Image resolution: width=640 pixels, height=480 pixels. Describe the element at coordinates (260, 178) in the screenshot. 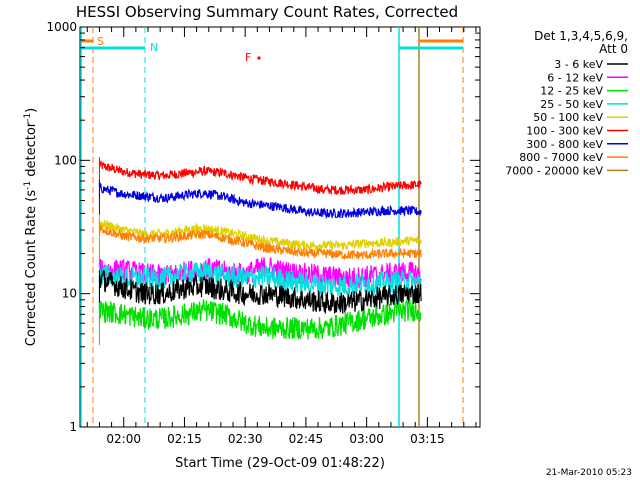

I see `series-line-100-300-kev` at that location.